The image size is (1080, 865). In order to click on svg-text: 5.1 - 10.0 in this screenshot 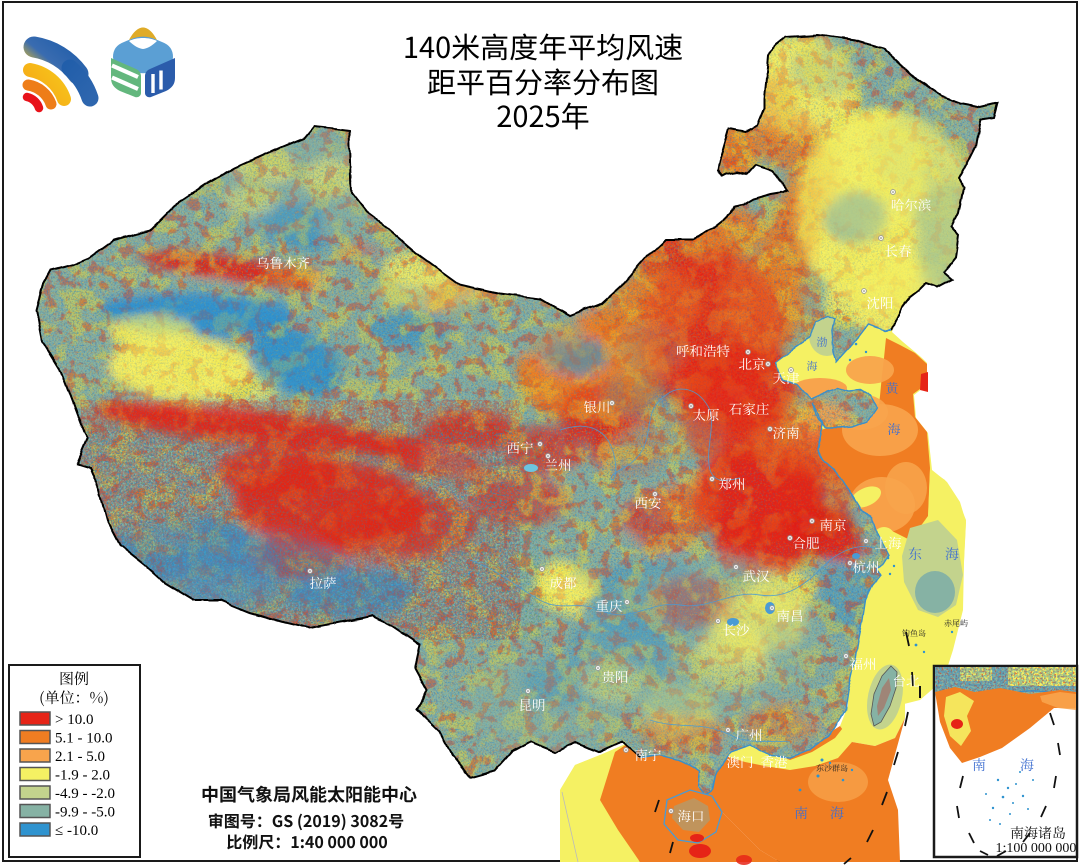, I will do `click(84, 739)`.